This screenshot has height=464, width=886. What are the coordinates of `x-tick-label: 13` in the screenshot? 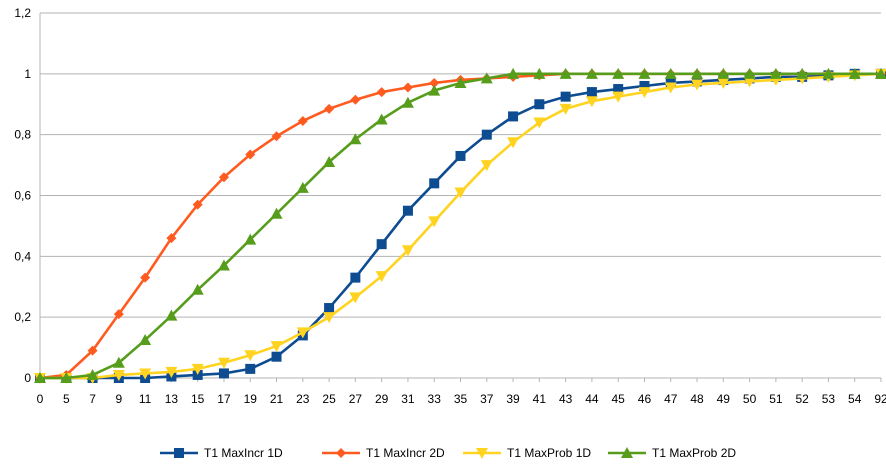 It's located at (172, 399).